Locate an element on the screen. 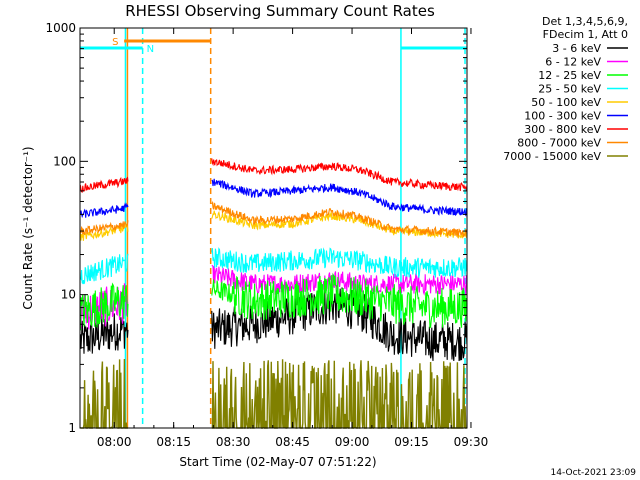 Image resolution: width=640 pixels, height=480 pixels. chart-title: RHESSI Observing Summary Count Rates is located at coordinates (280, 11).